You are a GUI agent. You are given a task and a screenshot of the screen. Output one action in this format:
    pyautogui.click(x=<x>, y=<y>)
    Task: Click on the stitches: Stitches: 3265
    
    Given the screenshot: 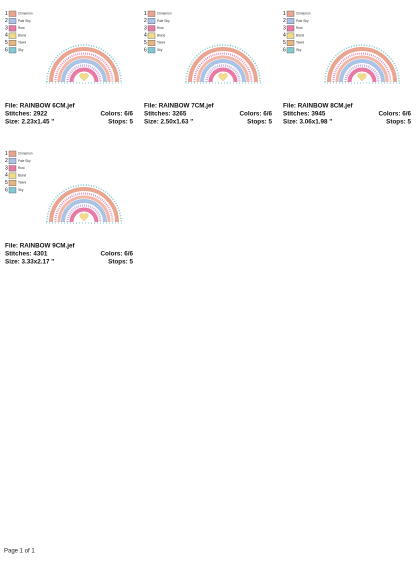 What is the action you would take?
    pyautogui.click(x=165, y=114)
    